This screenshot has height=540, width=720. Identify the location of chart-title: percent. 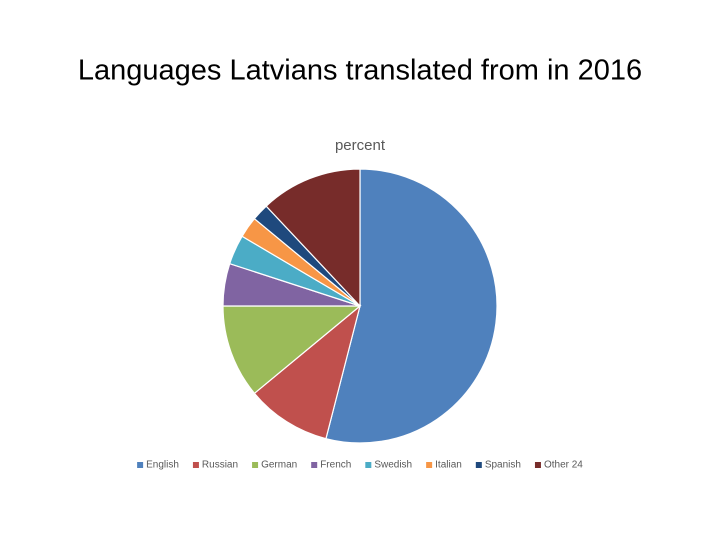
(360, 145).